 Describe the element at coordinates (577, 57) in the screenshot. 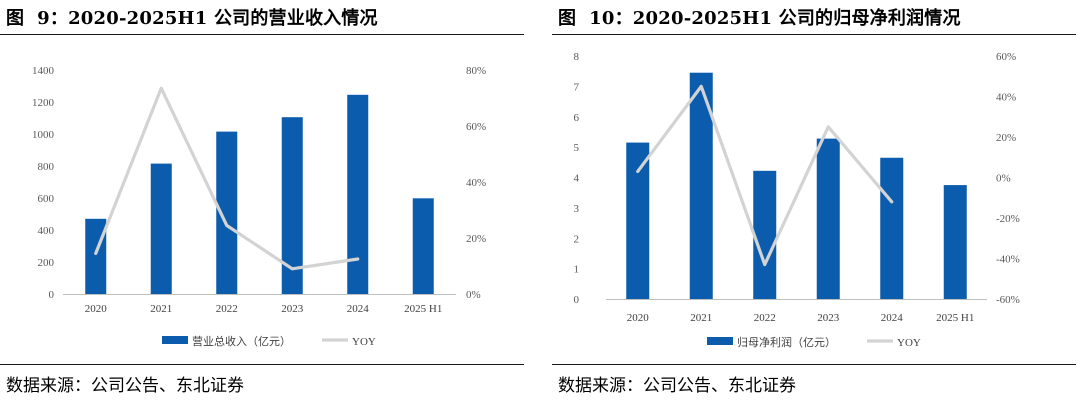

I see `y-left-tick-label: 8` at that location.